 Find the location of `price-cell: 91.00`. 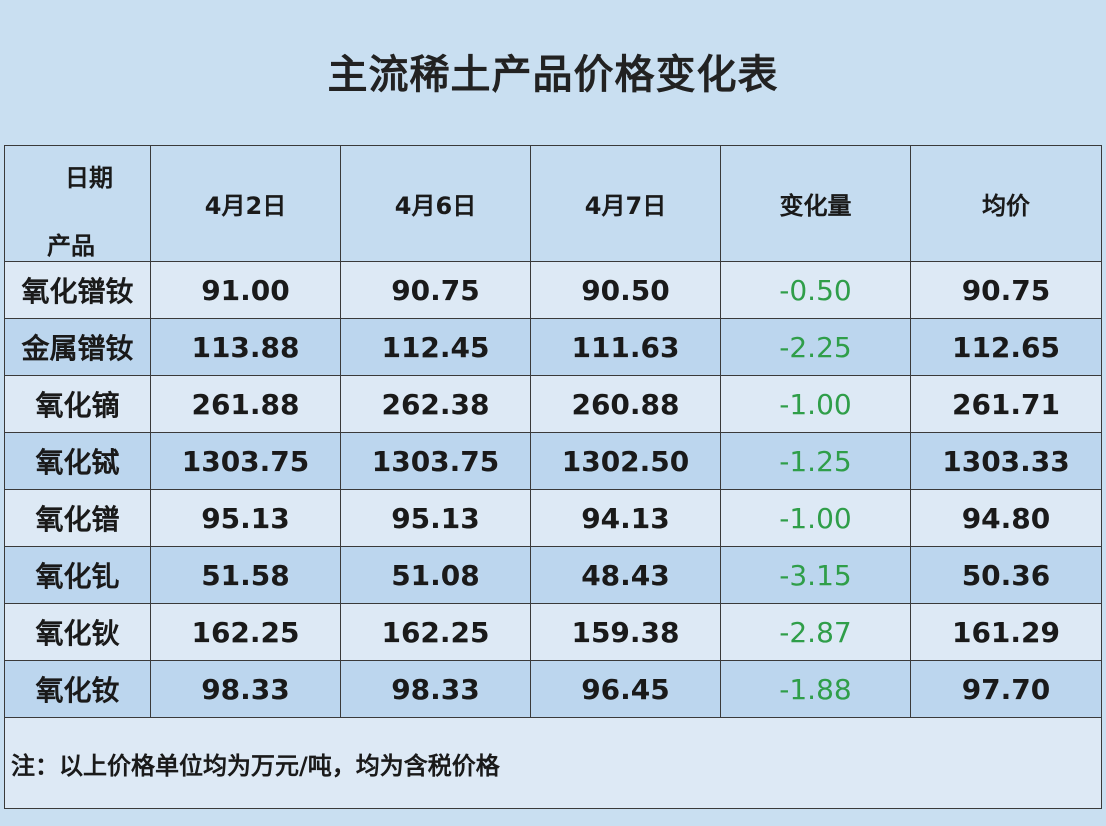

price-cell: 91.00 is located at coordinates (245, 290).